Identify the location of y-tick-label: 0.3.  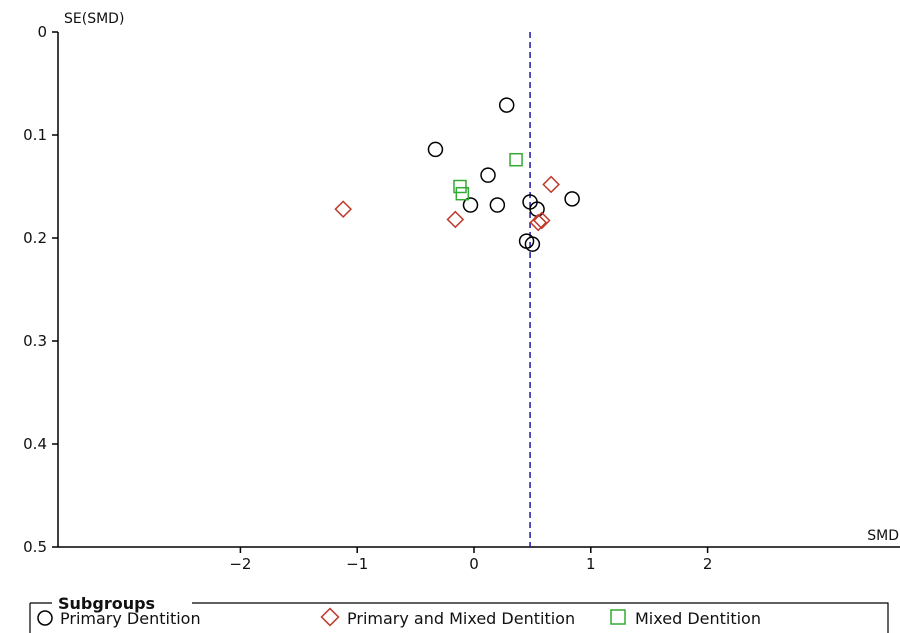
(35, 341).